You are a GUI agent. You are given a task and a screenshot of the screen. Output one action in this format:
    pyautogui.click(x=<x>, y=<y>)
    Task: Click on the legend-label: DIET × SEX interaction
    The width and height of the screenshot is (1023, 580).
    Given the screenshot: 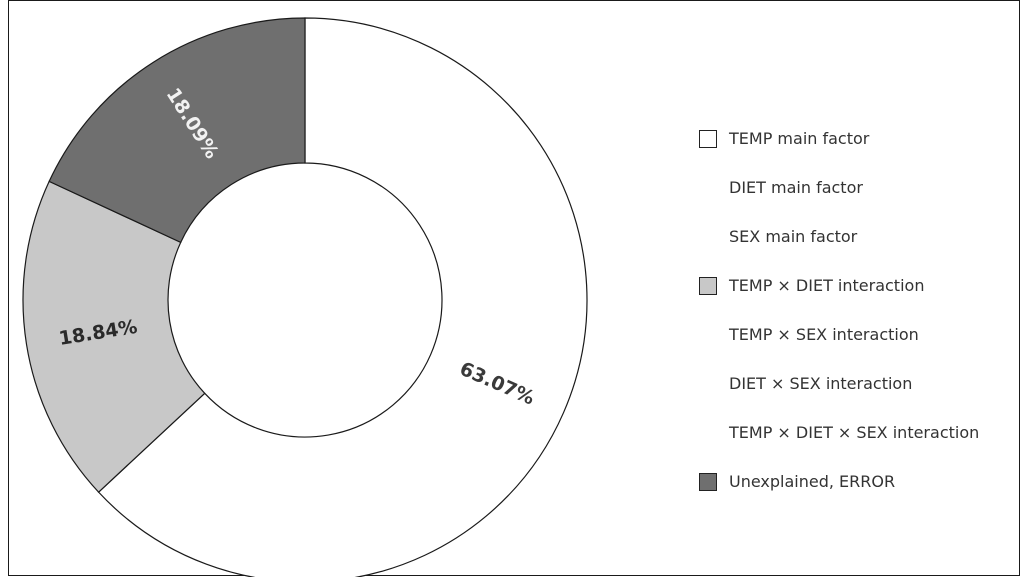 What is the action you would take?
    pyautogui.click(x=821, y=383)
    